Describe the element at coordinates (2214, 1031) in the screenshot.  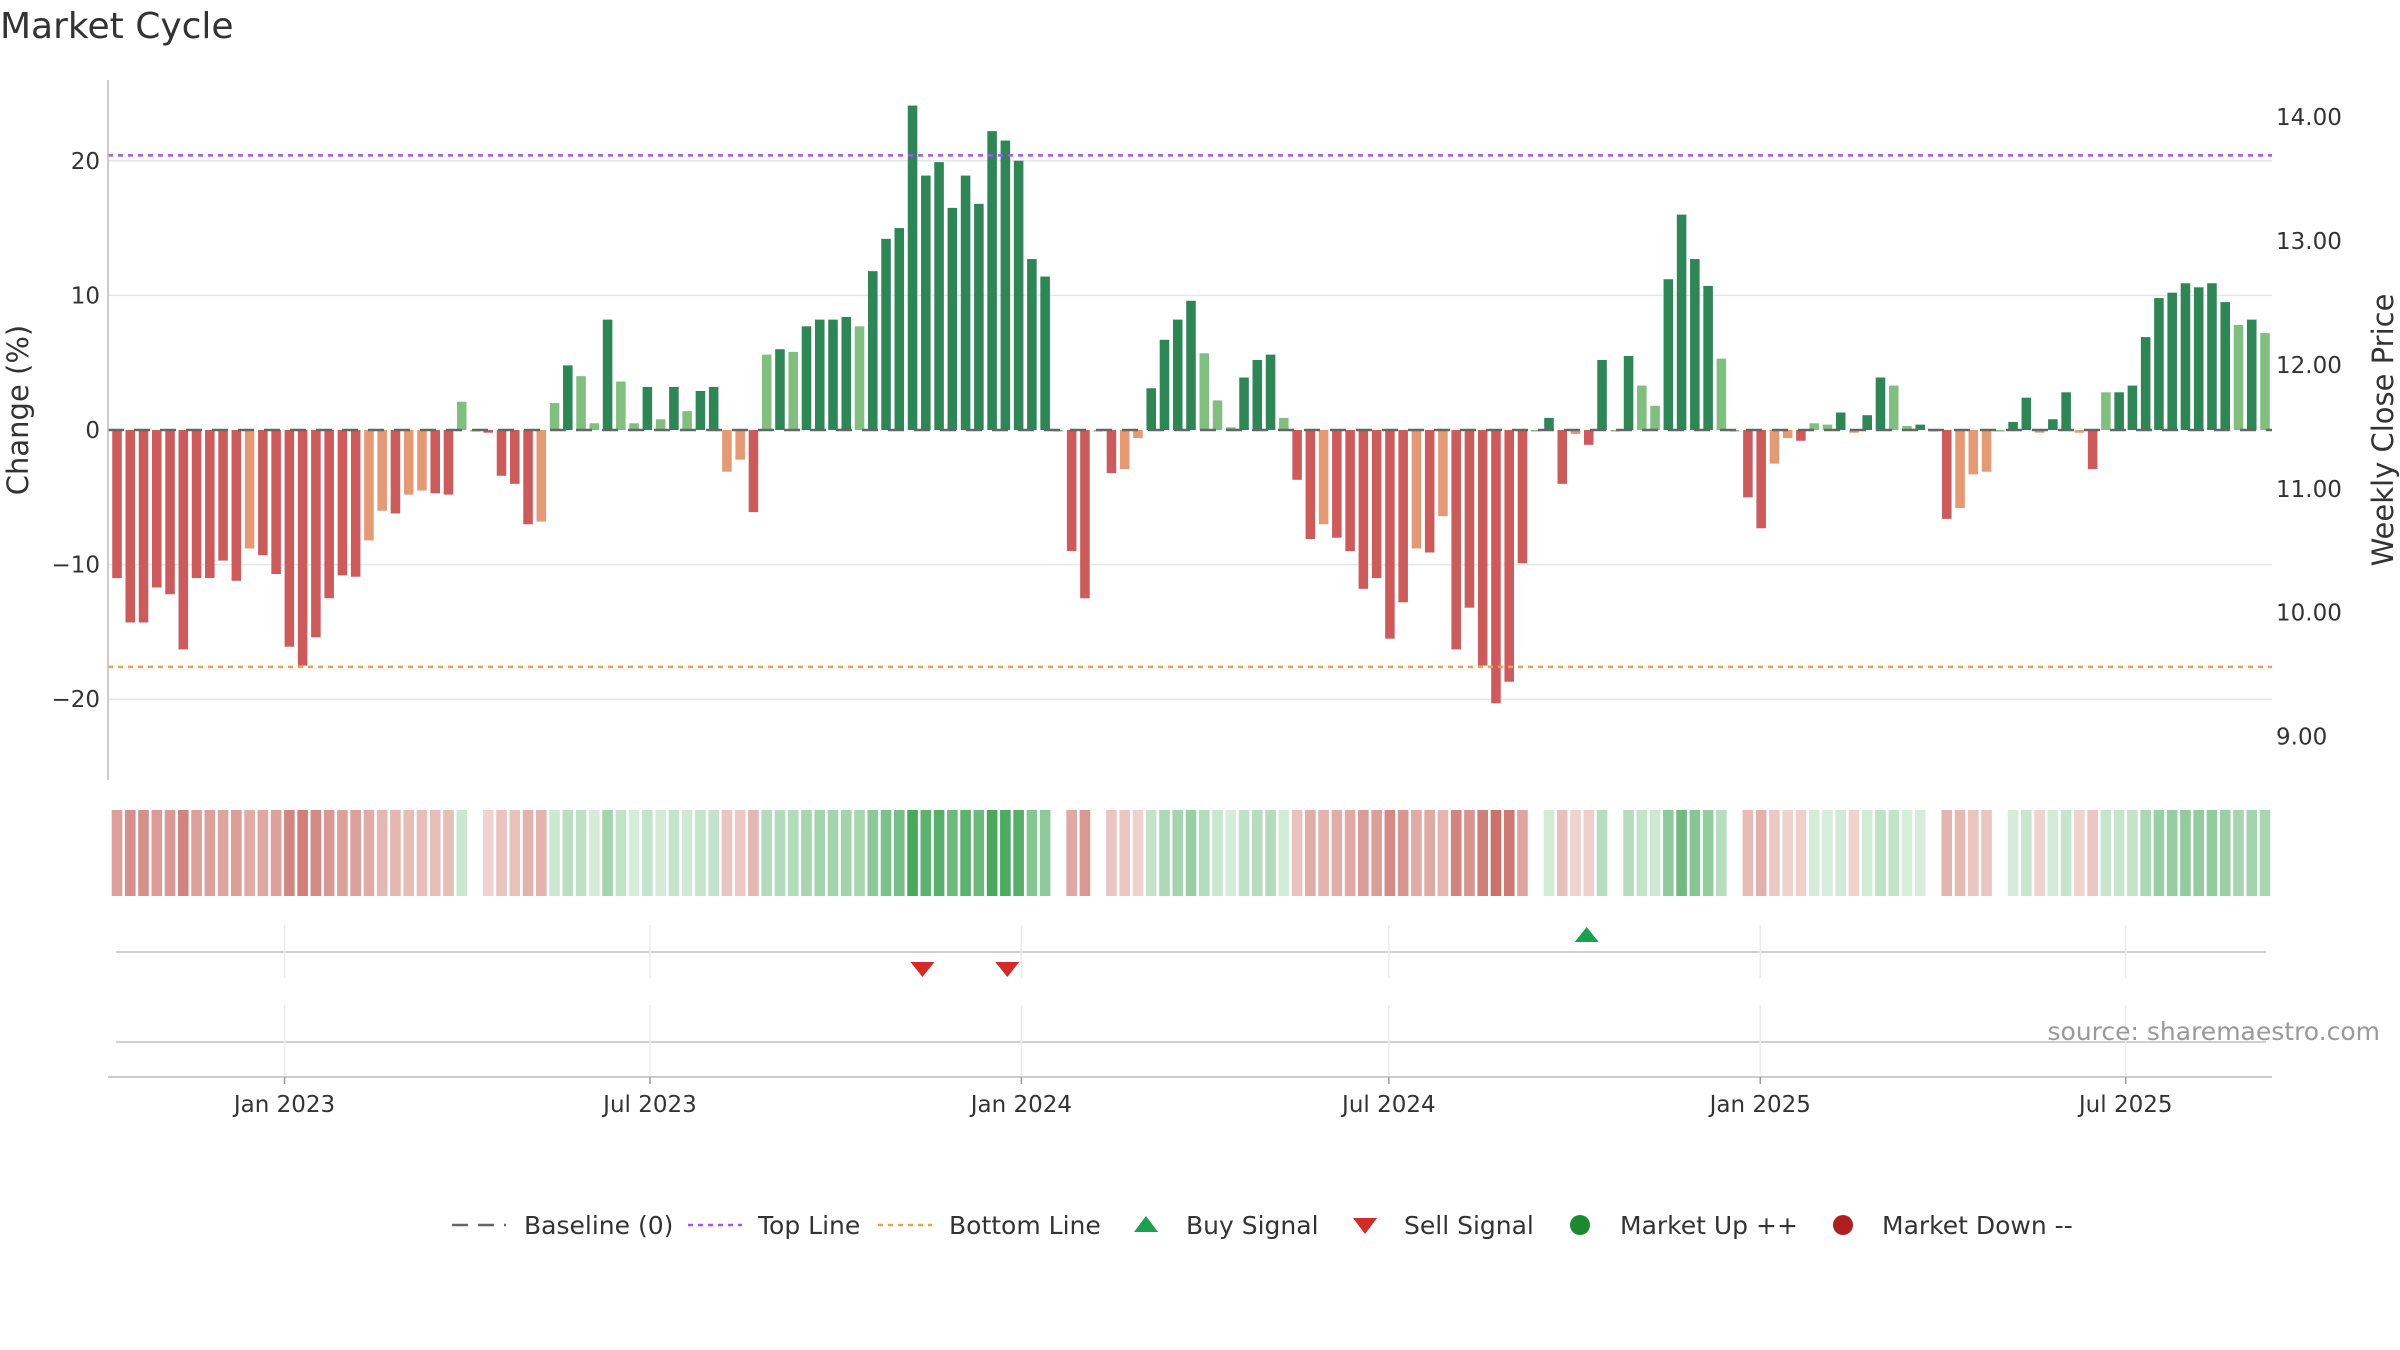
I see `source-note: source: sharemaestro.com` at that location.